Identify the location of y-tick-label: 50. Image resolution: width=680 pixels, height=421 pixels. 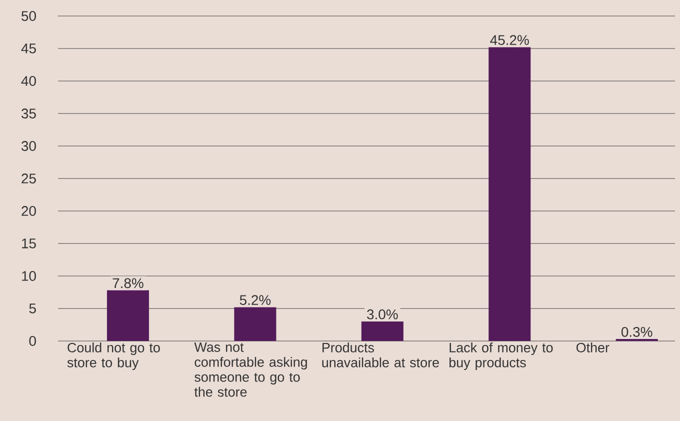
(29, 16).